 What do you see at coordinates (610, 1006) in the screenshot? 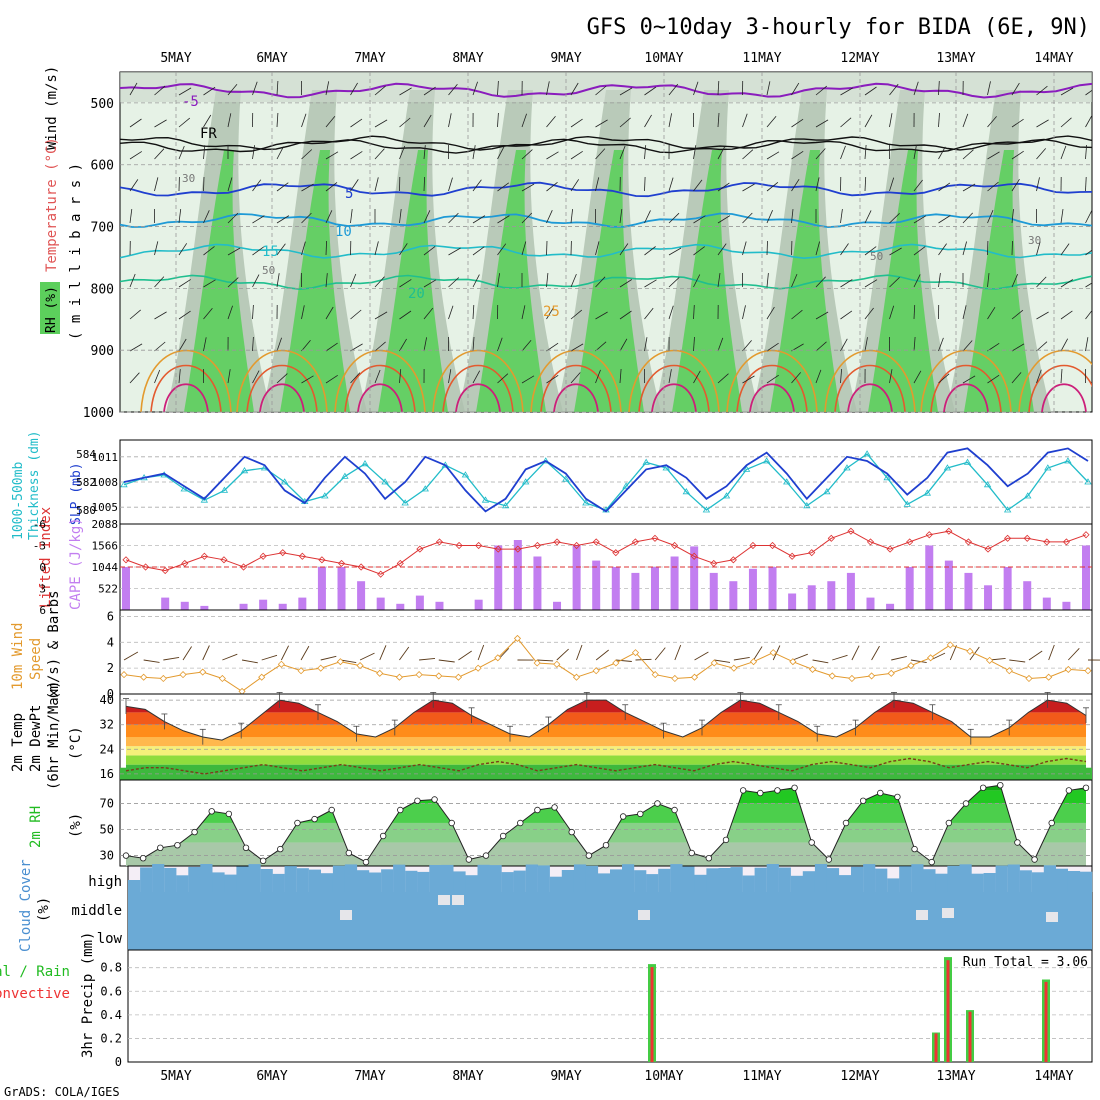
I see `precip-panel: Run Total = 3.06` at bounding box center [610, 1006].